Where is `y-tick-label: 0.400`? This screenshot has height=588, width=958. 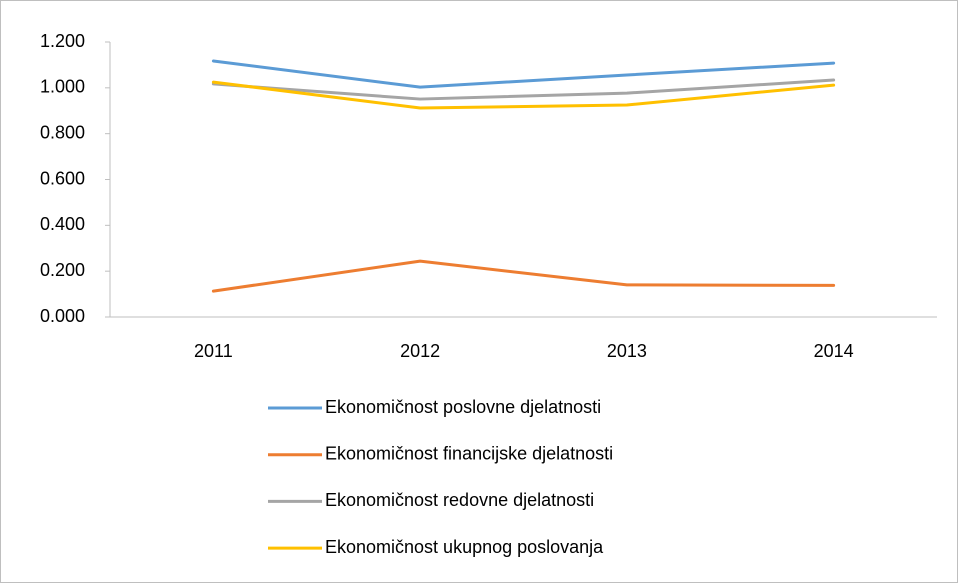
y-tick-label: 0.400 is located at coordinates (62, 224).